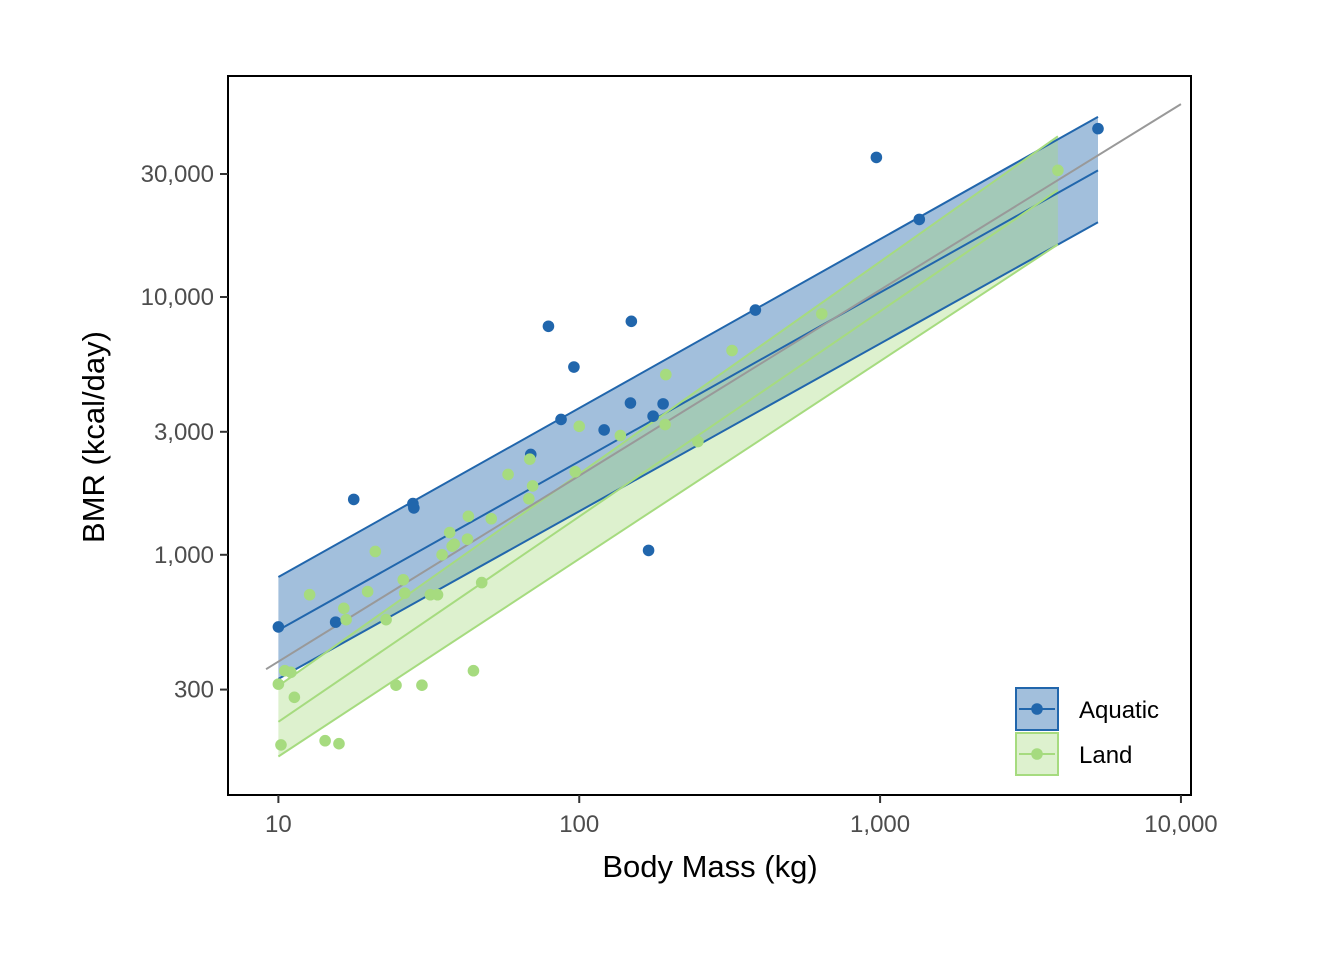  What do you see at coordinates (1105, 755) in the screenshot?
I see `land-legend-label: Land` at bounding box center [1105, 755].